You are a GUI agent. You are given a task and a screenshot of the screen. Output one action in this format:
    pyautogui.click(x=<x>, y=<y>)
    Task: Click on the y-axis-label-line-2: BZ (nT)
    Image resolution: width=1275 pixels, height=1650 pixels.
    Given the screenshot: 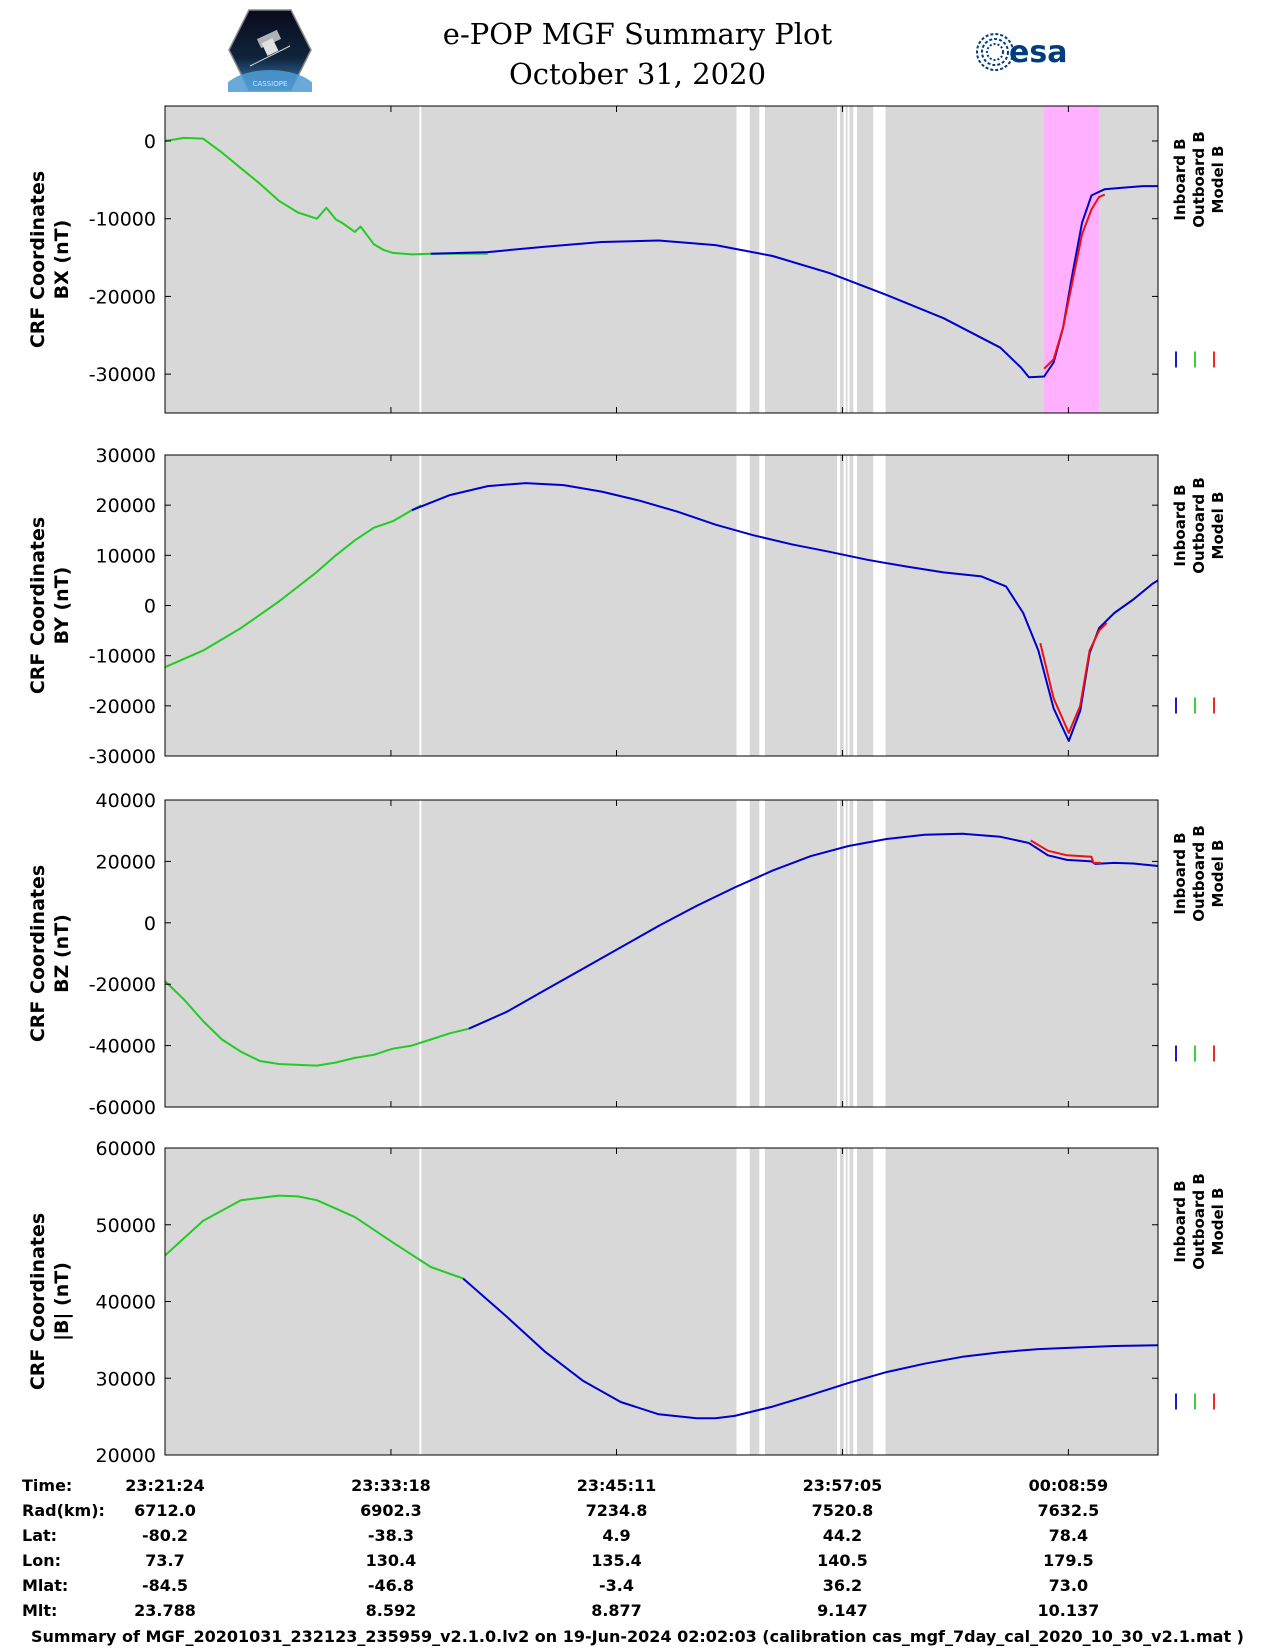 What is the action you would take?
    pyautogui.click(x=62, y=953)
    